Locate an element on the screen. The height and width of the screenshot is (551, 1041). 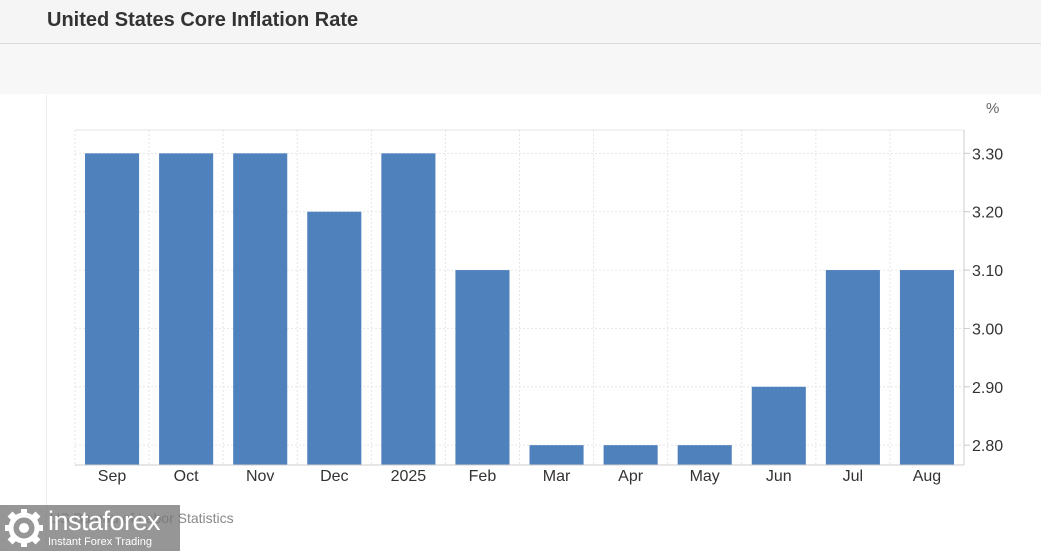
y-tick-label: 2.80 is located at coordinates (987, 446).